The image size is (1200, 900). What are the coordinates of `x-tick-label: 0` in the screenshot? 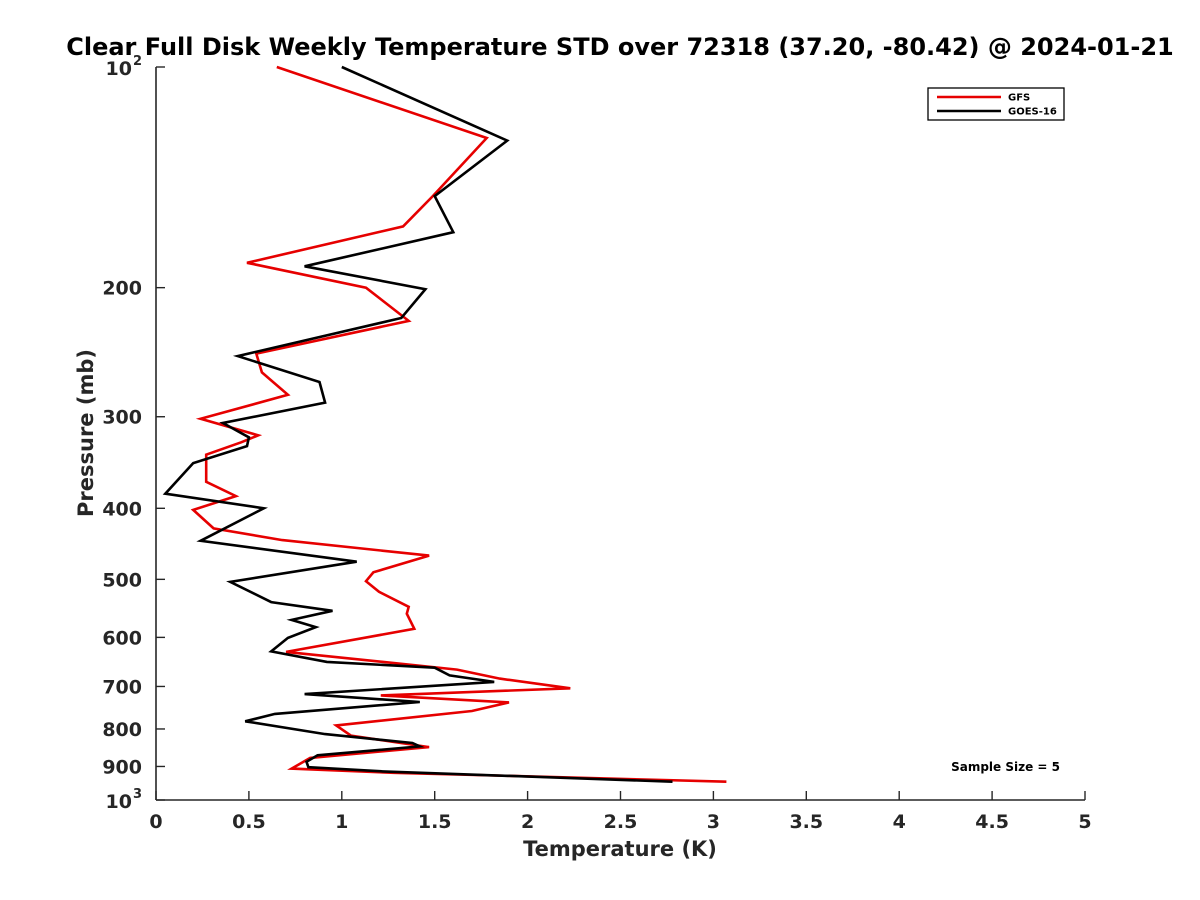 It's located at (155, 822).